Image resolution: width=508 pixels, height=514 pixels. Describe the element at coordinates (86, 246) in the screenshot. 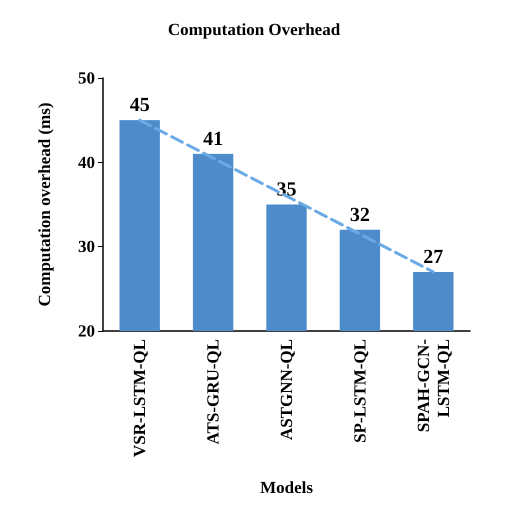

I see `y-tick-label: 30` at that location.